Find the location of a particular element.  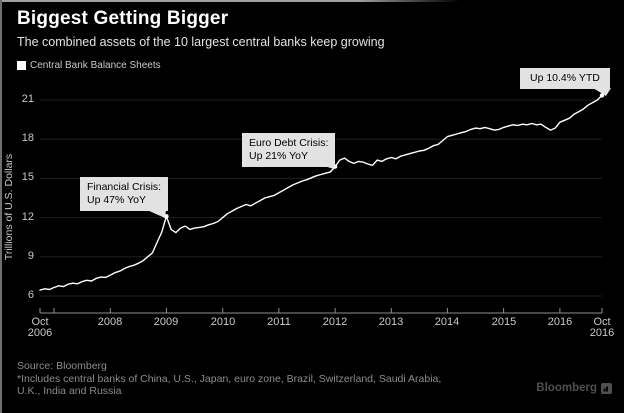

x-tick-label: 2015 is located at coordinates (504, 322).